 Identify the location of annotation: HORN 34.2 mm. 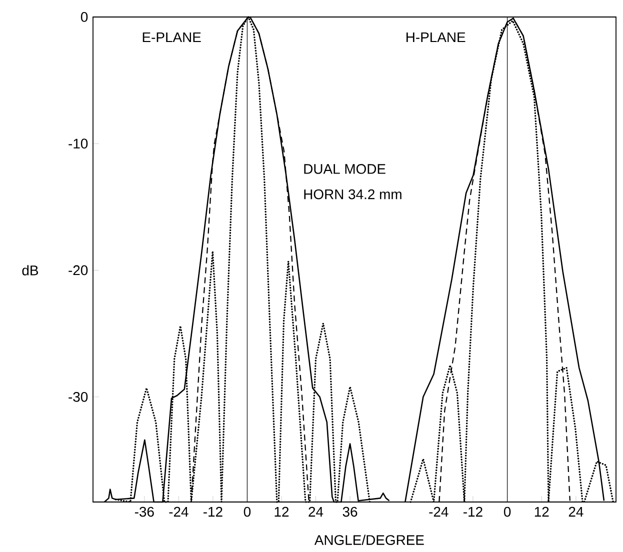
(353, 194).